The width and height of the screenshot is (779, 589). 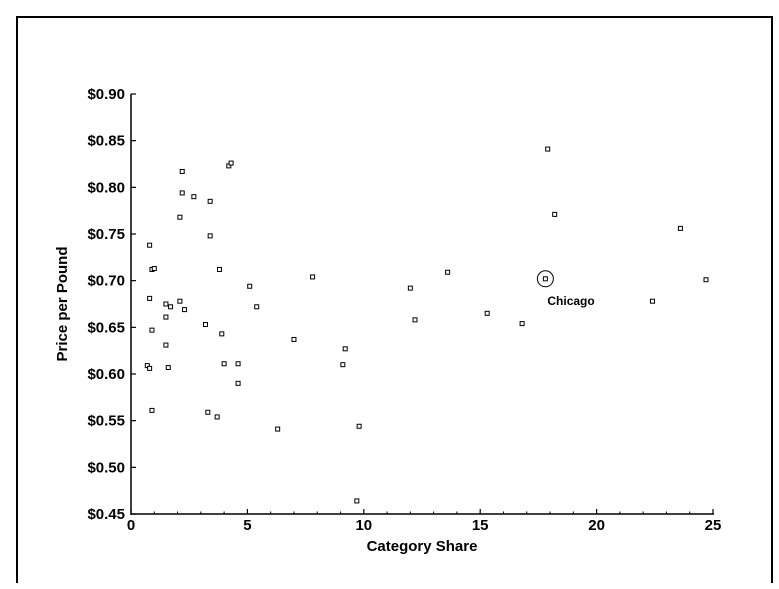 What do you see at coordinates (106, 281) in the screenshot?
I see `y-tick-label: $0.70` at bounding box center [106, 281].